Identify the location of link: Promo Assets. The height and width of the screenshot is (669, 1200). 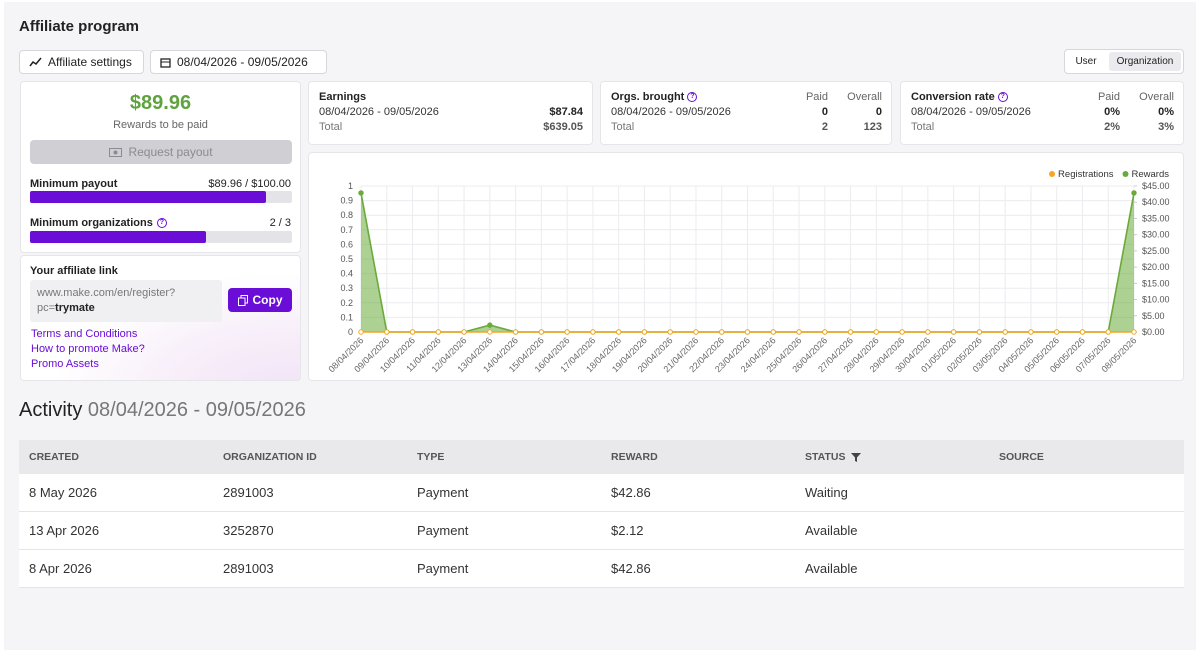
(65, 364).